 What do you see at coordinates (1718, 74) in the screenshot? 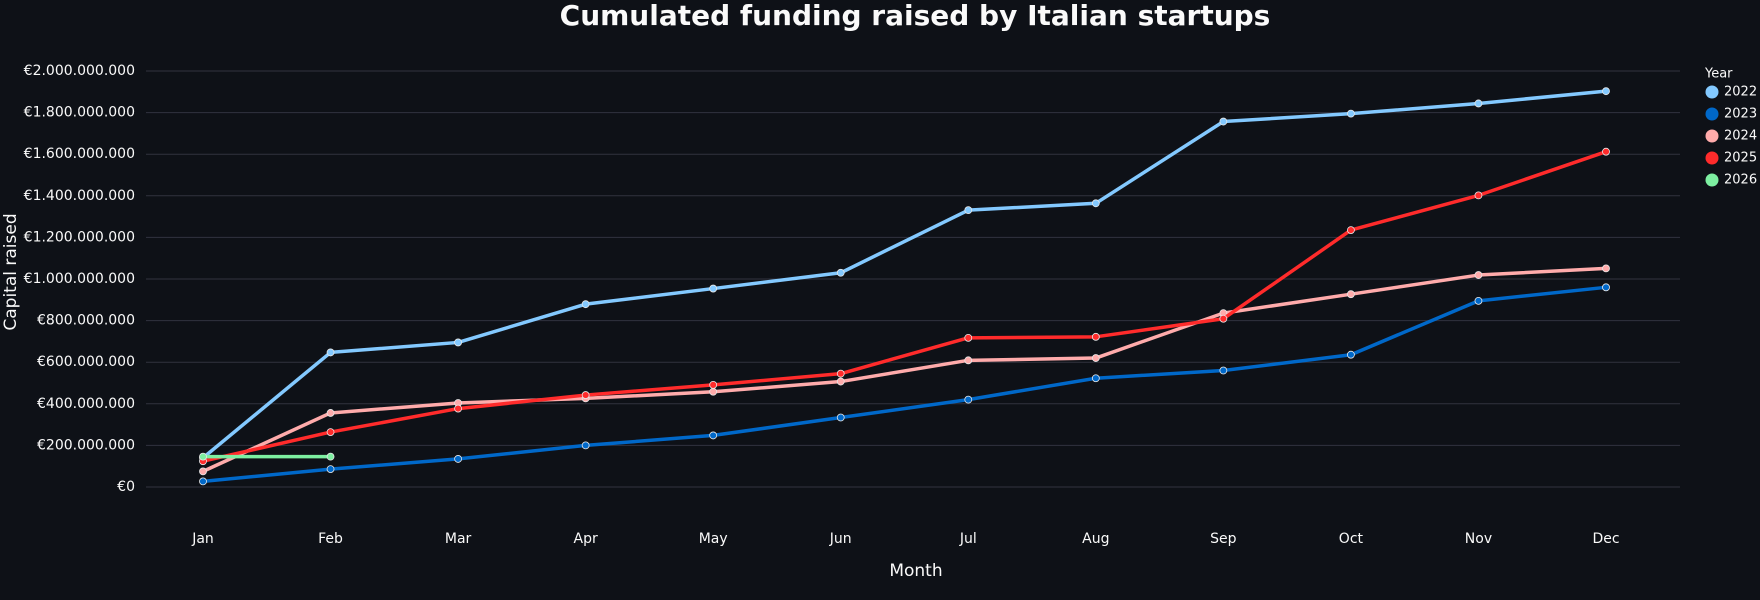
I see `legend-title: Year` at bounding box center [1718, 74].